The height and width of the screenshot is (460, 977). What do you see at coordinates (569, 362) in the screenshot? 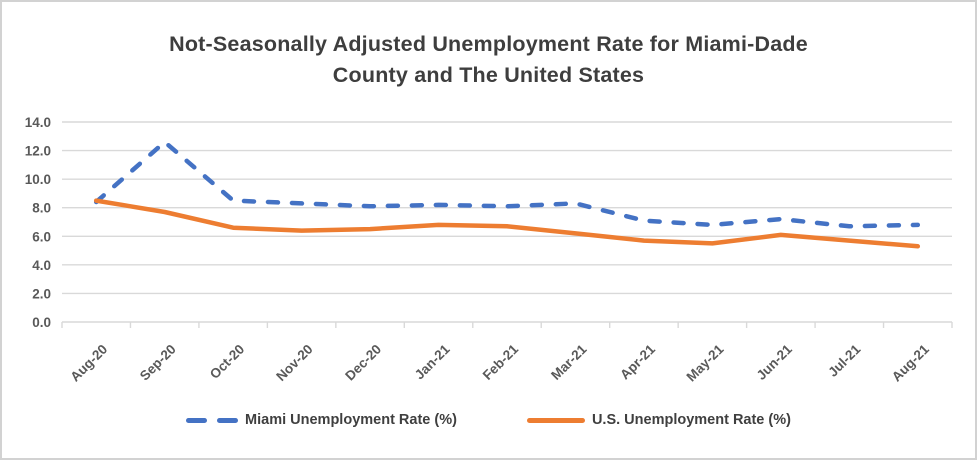
I see `x-tick-label: Mar-21` at bounding box center [569, 362].